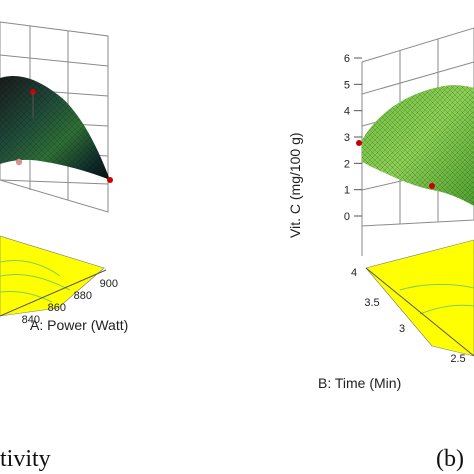 This screenshot has height=474, width=474. I want to click on panel-a-floor, so click(52, 276).